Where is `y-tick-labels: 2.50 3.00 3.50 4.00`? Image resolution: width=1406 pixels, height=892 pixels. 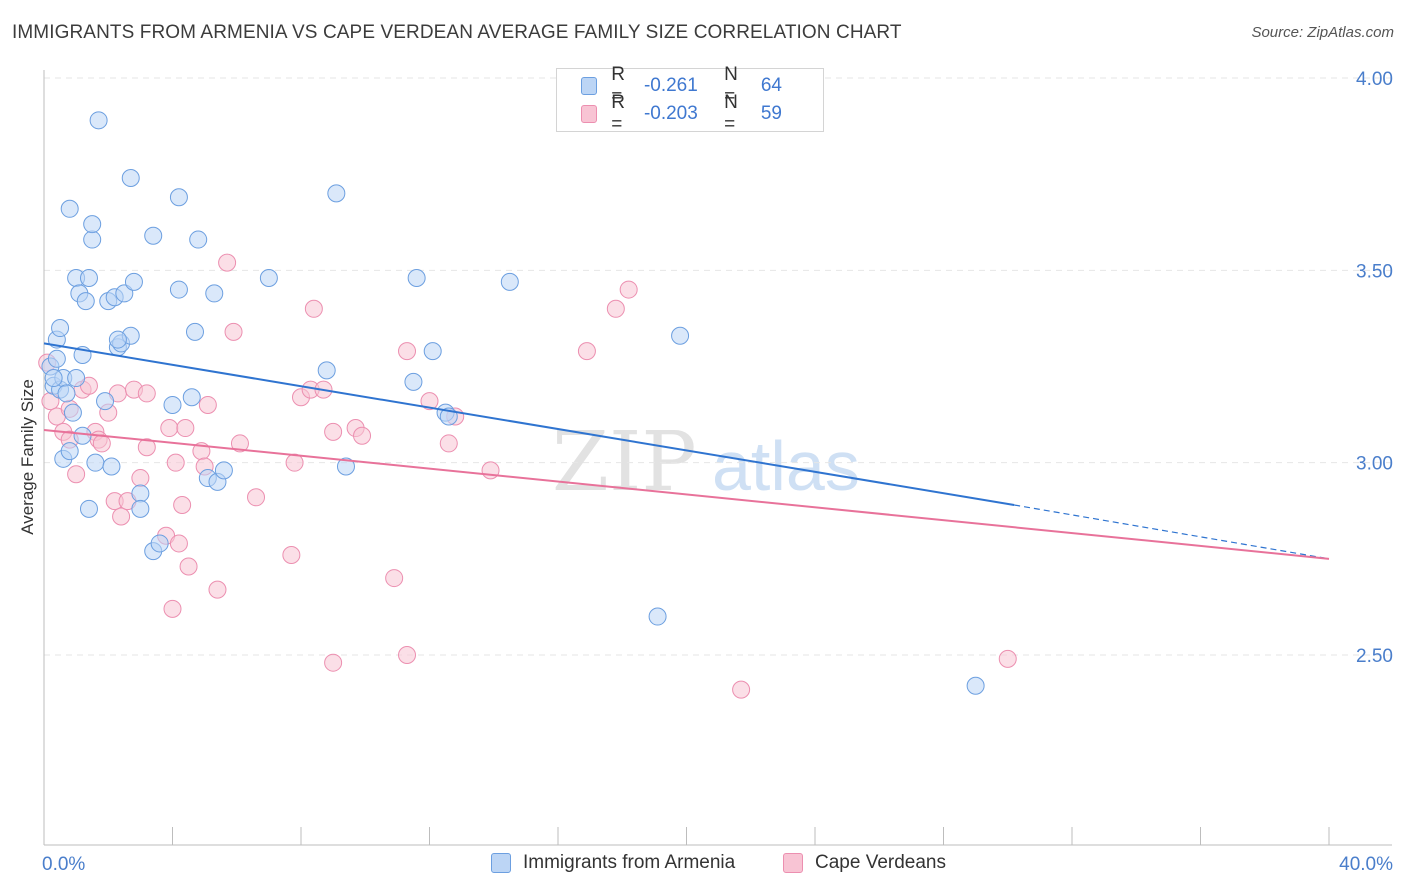 y-tick-labels: 2.50 3.00 3.50 4.00 is located at coordinates (1374, 368).